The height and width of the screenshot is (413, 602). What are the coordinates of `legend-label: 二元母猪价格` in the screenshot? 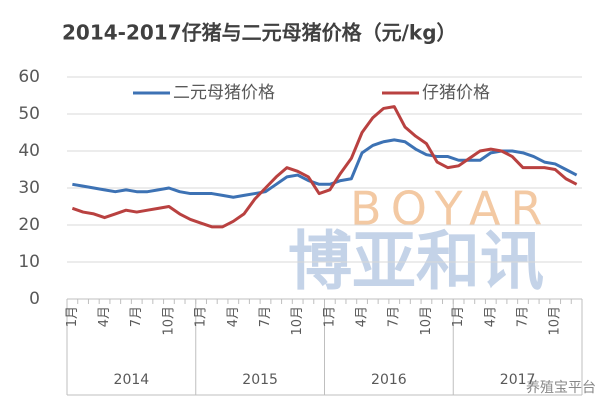 It's located at (224, 93).